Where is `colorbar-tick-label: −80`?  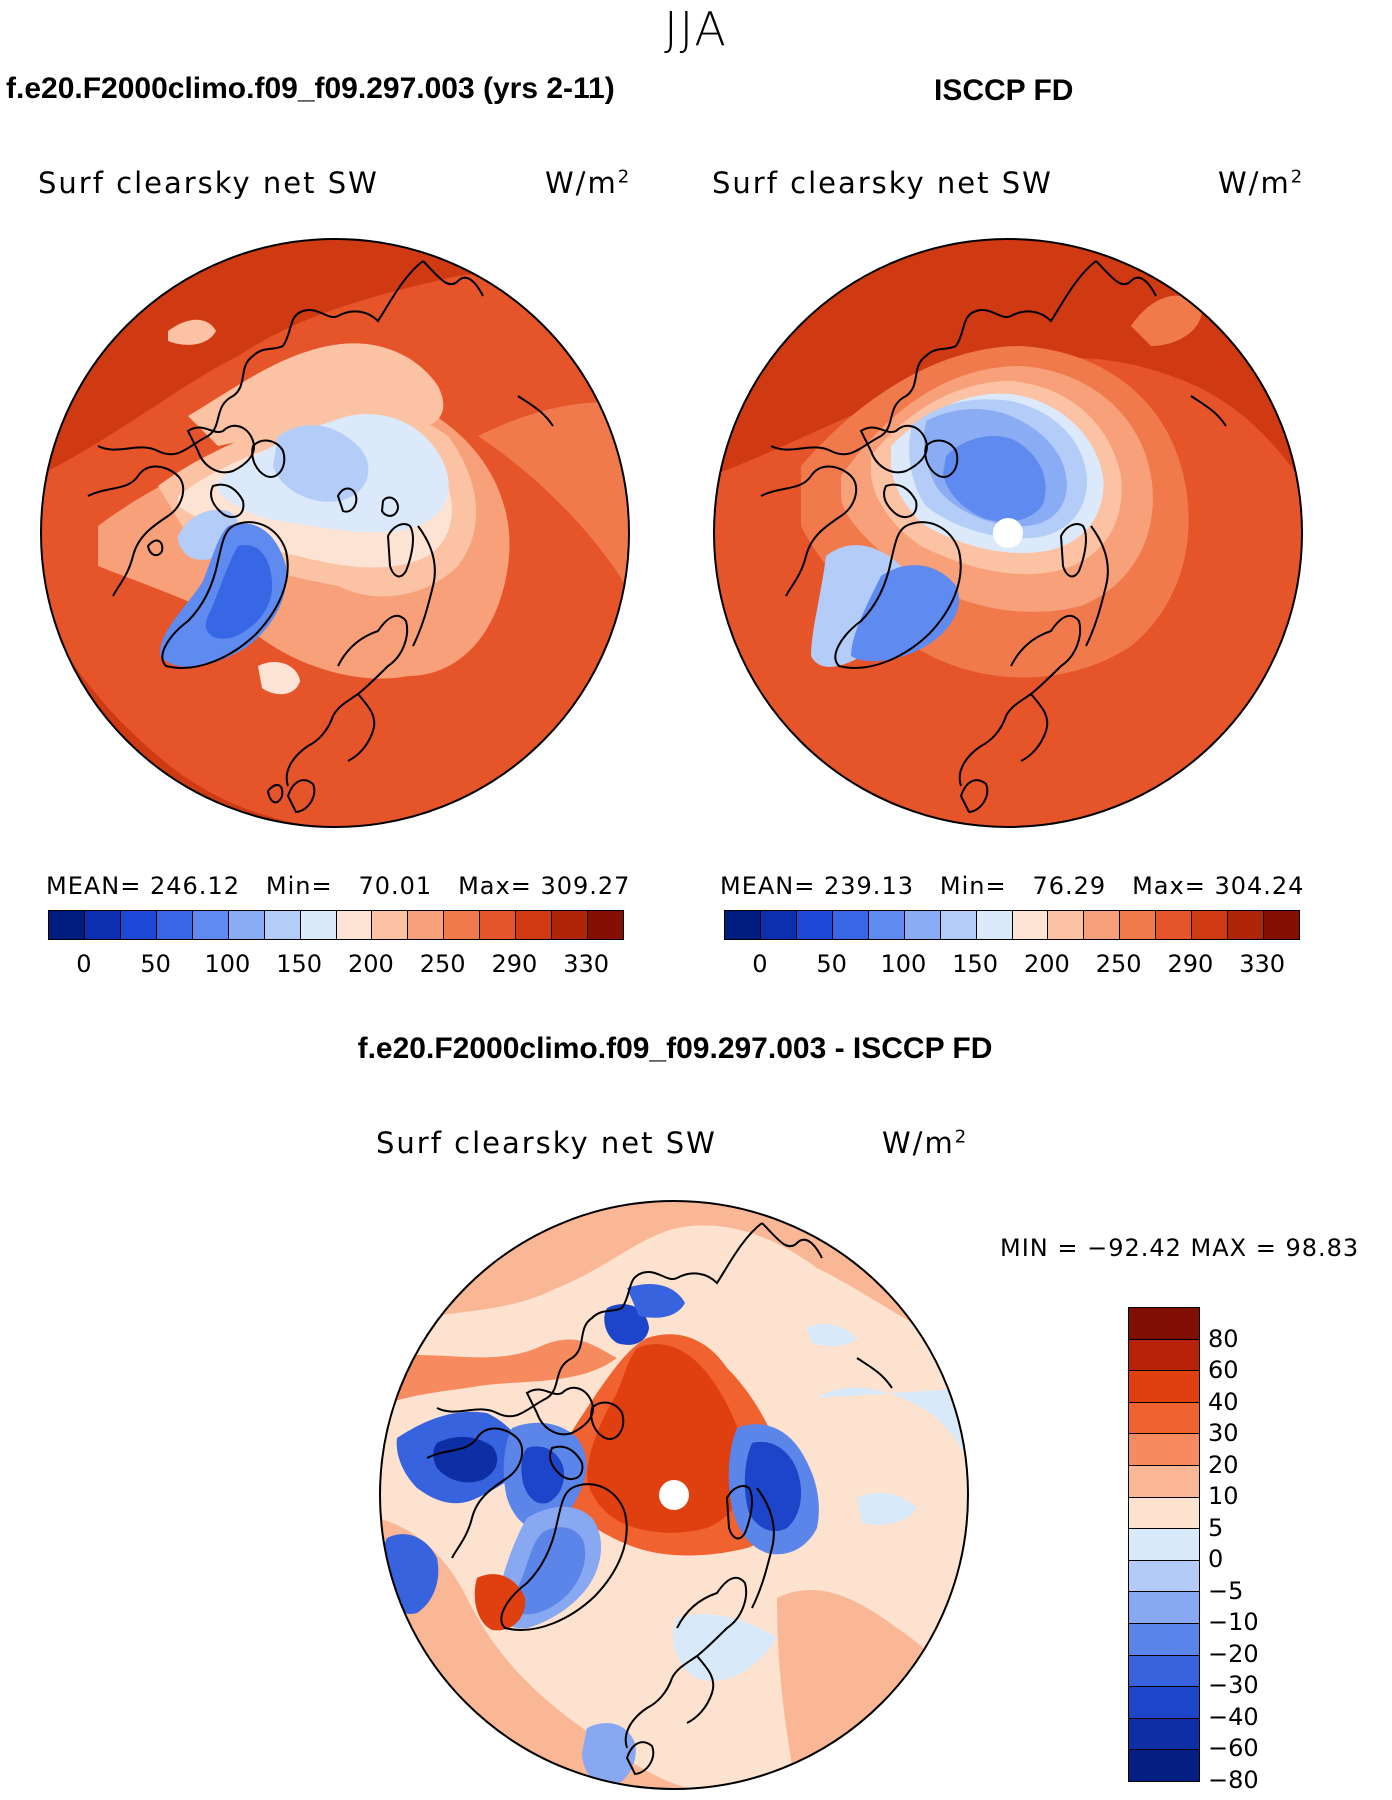
colorbar-tick-label: −80 is located at coordinates (1233, 1780).